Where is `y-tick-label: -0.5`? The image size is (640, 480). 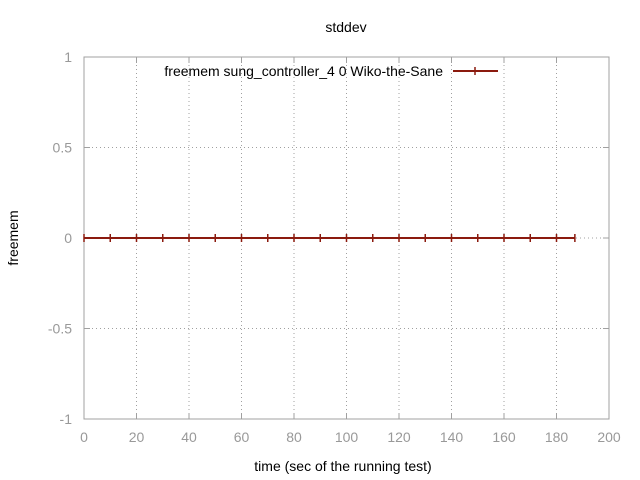 y-tick-label: -0.5 is located at coordinates (60, 329).